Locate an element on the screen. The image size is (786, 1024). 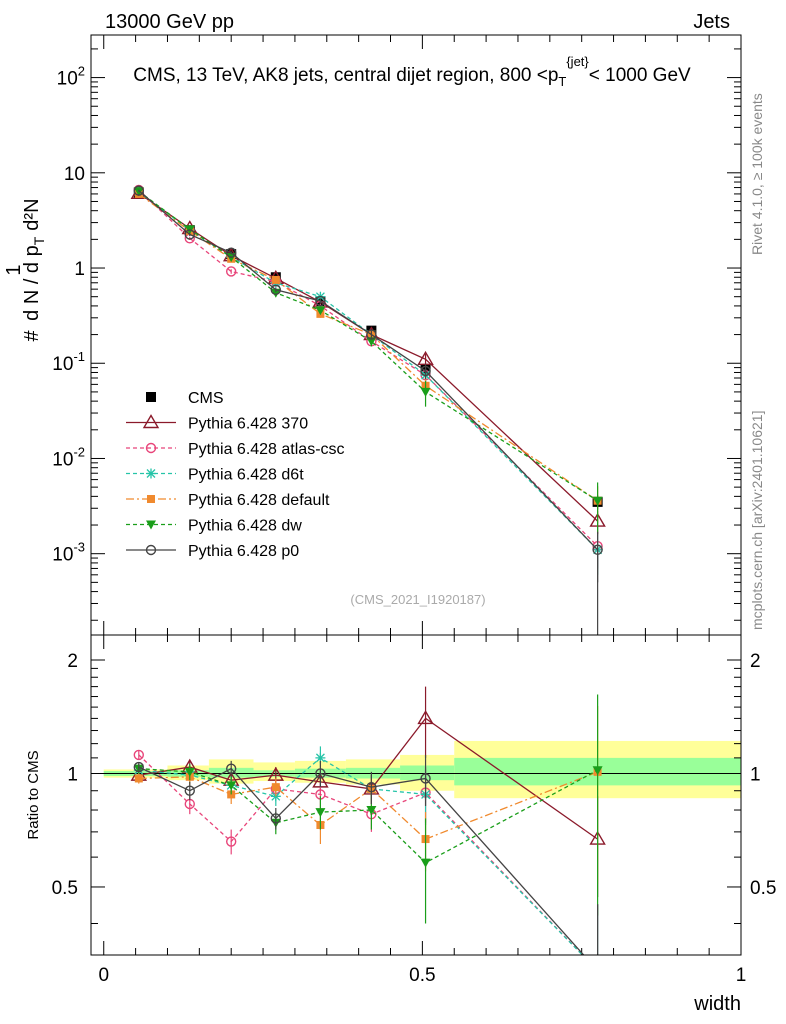
legend-item: Pythia 6.428 p0 is located at coordinates (212, 551).